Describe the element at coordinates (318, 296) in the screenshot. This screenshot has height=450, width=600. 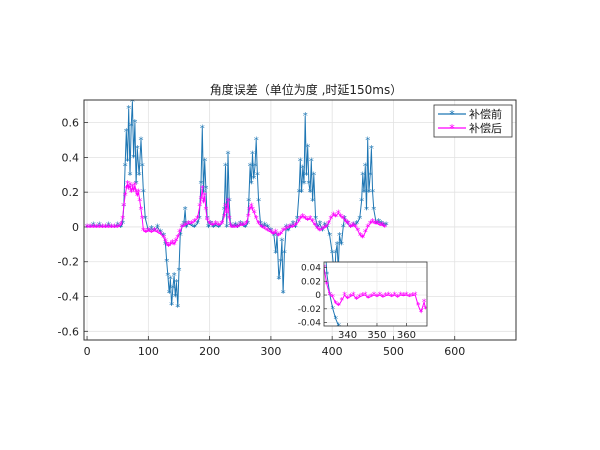
I see `inset-y-tick-label: 0` at that location.